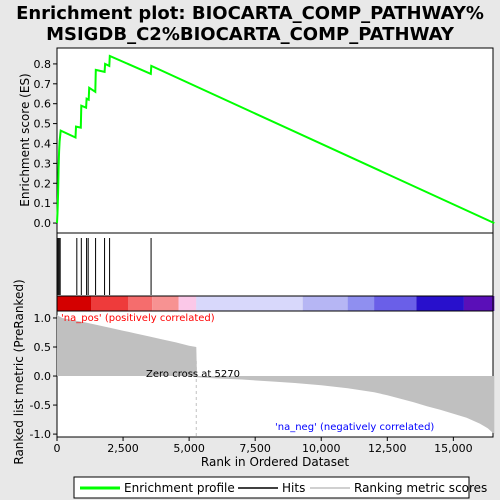 Image resolution: width=500 pixels, height=500 pixels. I want to click on es-tick-label: 0.4, so click(43, 143).